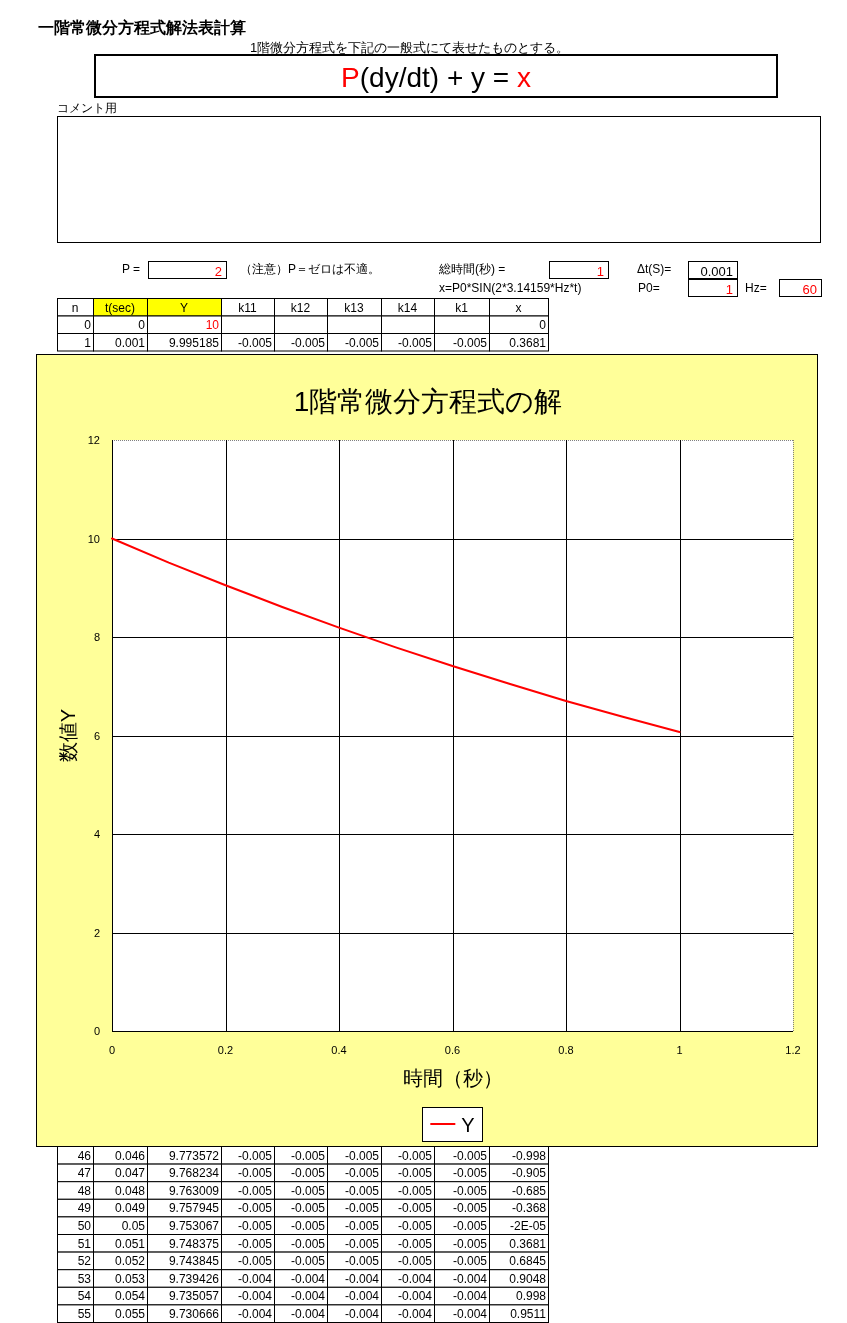  What do you see at coordinates (462, 307) in the screenshot?
I see `category-label: k1` at bounding box center [462, 307].